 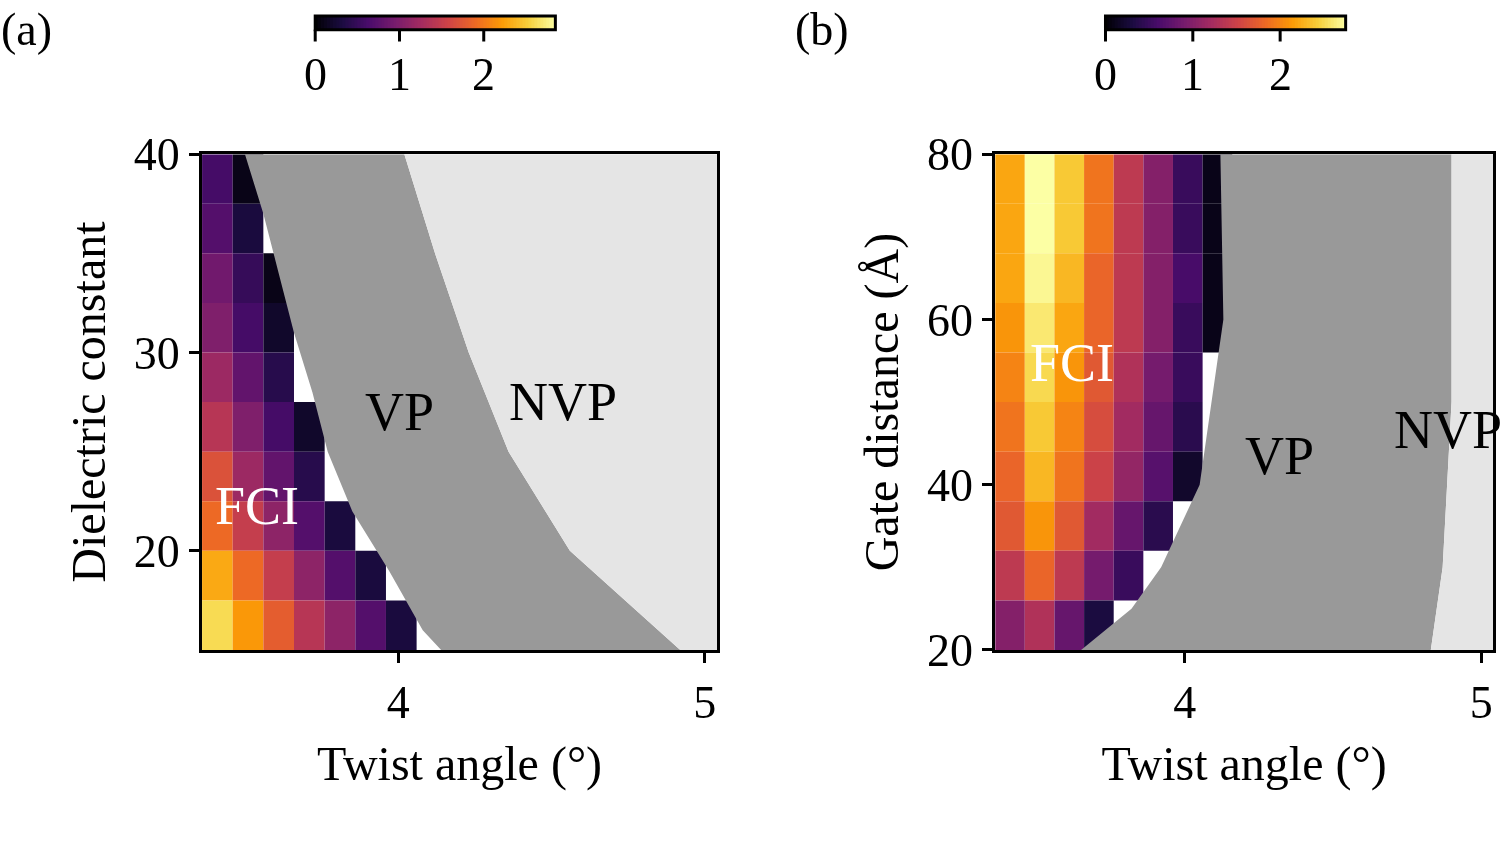 What do you see at coordinates (27, 29) in the screenshot?
I see `chart-title: (a)` at bounding box center [27, 29].